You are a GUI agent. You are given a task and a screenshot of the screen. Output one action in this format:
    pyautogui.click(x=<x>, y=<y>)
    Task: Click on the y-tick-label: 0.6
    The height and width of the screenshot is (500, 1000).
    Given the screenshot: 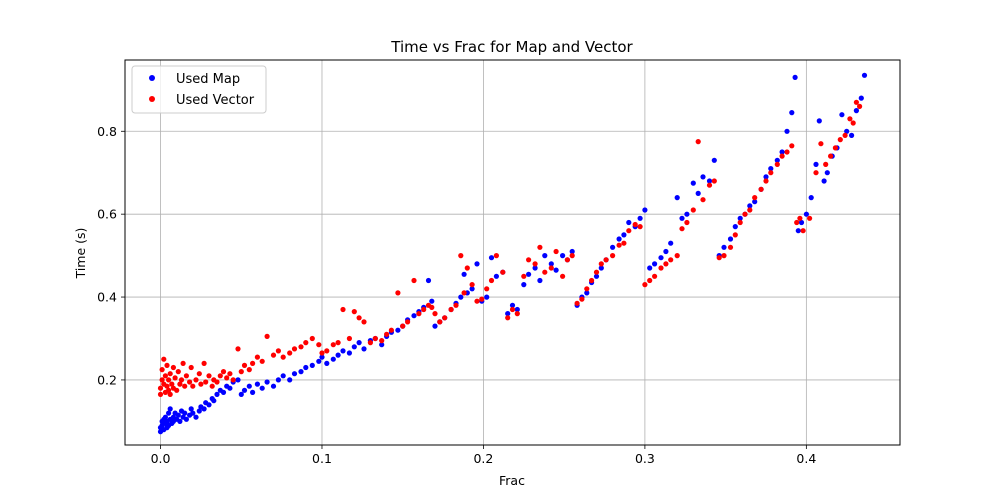 What is the action you would take?
    pyautogui.click(x=107, y=214)
    